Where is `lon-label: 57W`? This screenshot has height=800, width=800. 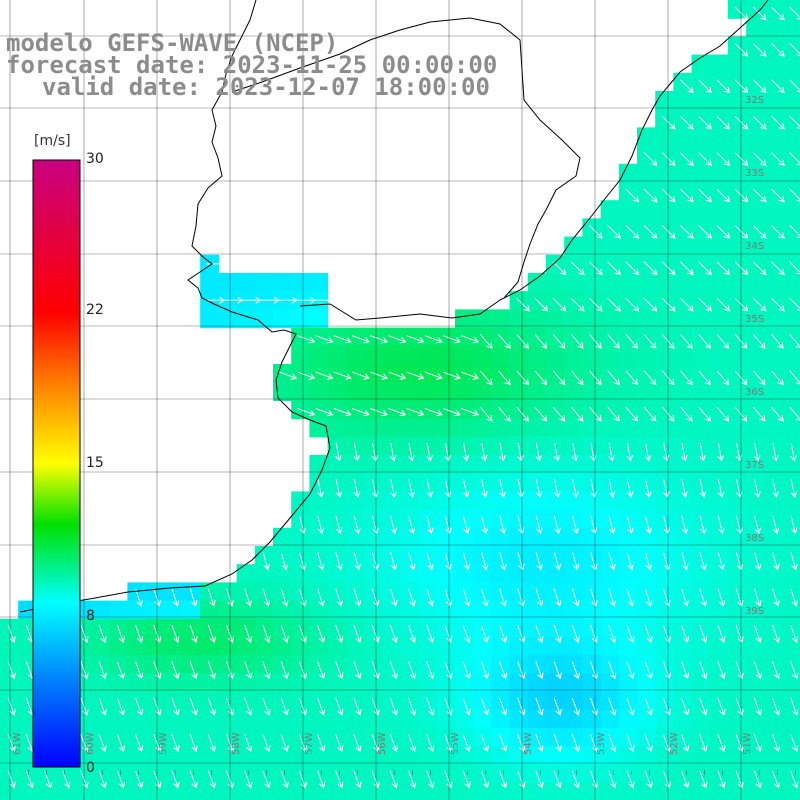 lon-label: 57W is located at coordinates (309, 743).